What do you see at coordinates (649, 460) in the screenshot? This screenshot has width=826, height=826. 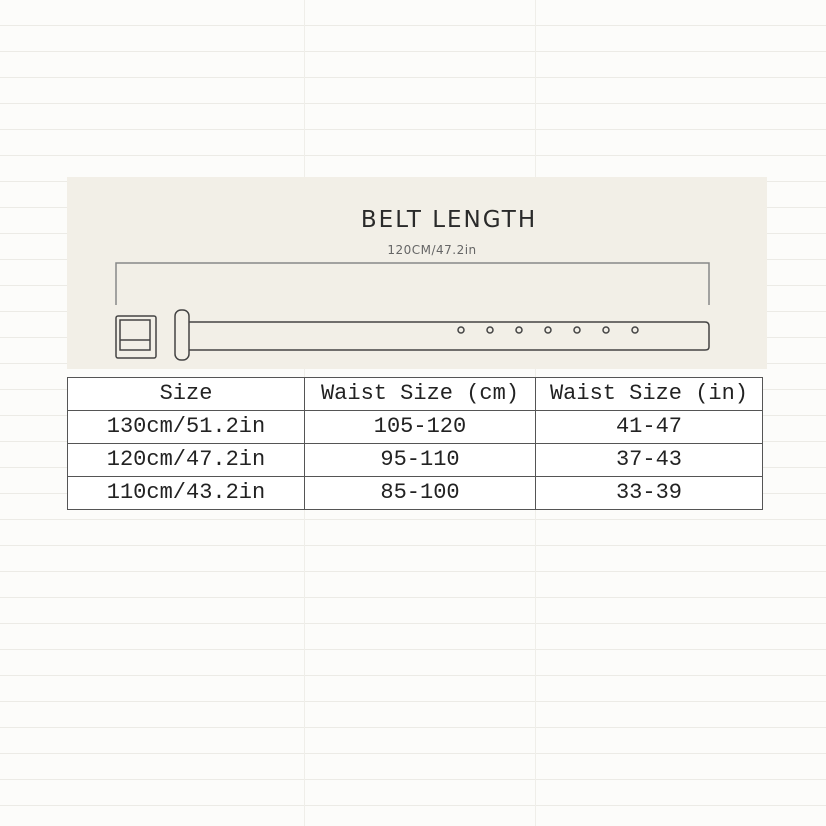 I see `cell-waist-in: 37-43` at bounding box center [649, 460].